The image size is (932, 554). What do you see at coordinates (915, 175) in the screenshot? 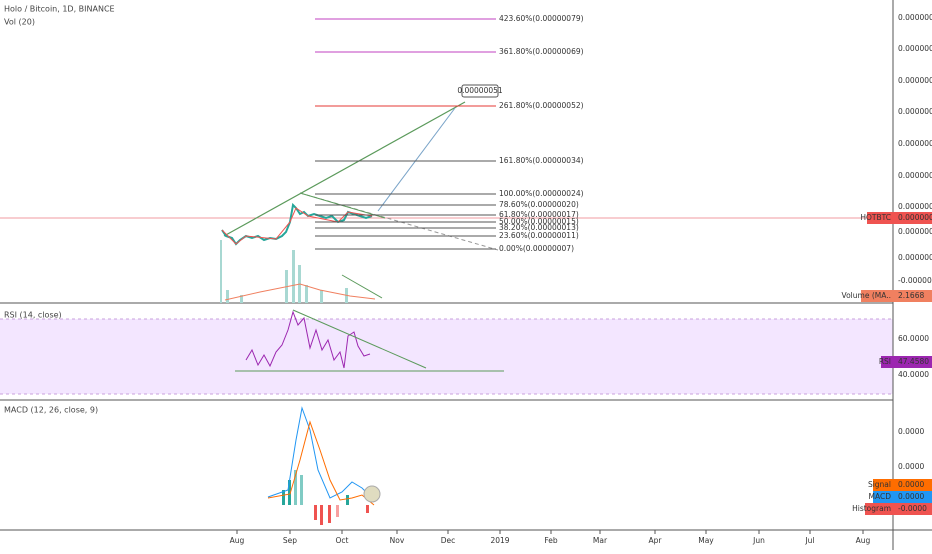
I see `price-axis-label: 0.00000030` at bounding box center [915, 175].